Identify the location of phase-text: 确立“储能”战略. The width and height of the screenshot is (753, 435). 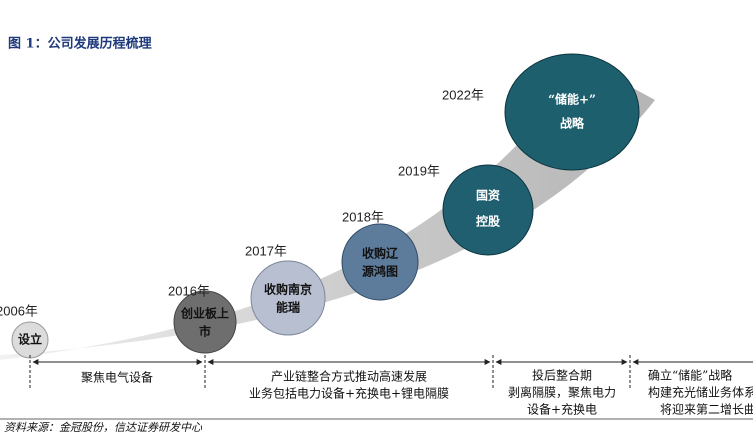
(690, 375).